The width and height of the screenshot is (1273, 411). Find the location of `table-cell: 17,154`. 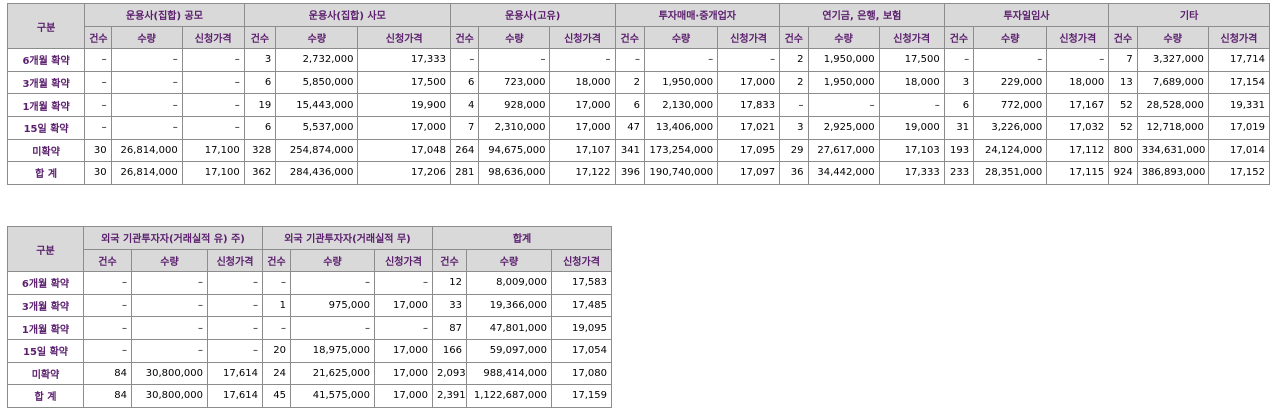

table-cell: 17,154 is located at coordinates (1239, 82).